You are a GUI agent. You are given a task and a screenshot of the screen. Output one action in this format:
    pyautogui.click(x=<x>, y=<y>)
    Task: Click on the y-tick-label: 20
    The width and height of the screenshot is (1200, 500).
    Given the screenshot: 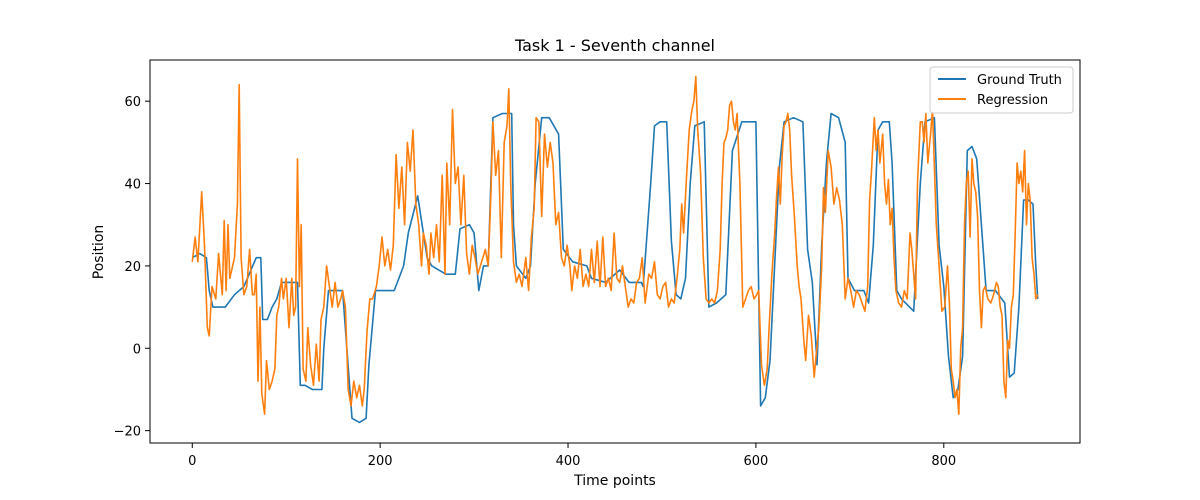 What is the action you would take?
    pyautogui.click(x=132, y=267)
    